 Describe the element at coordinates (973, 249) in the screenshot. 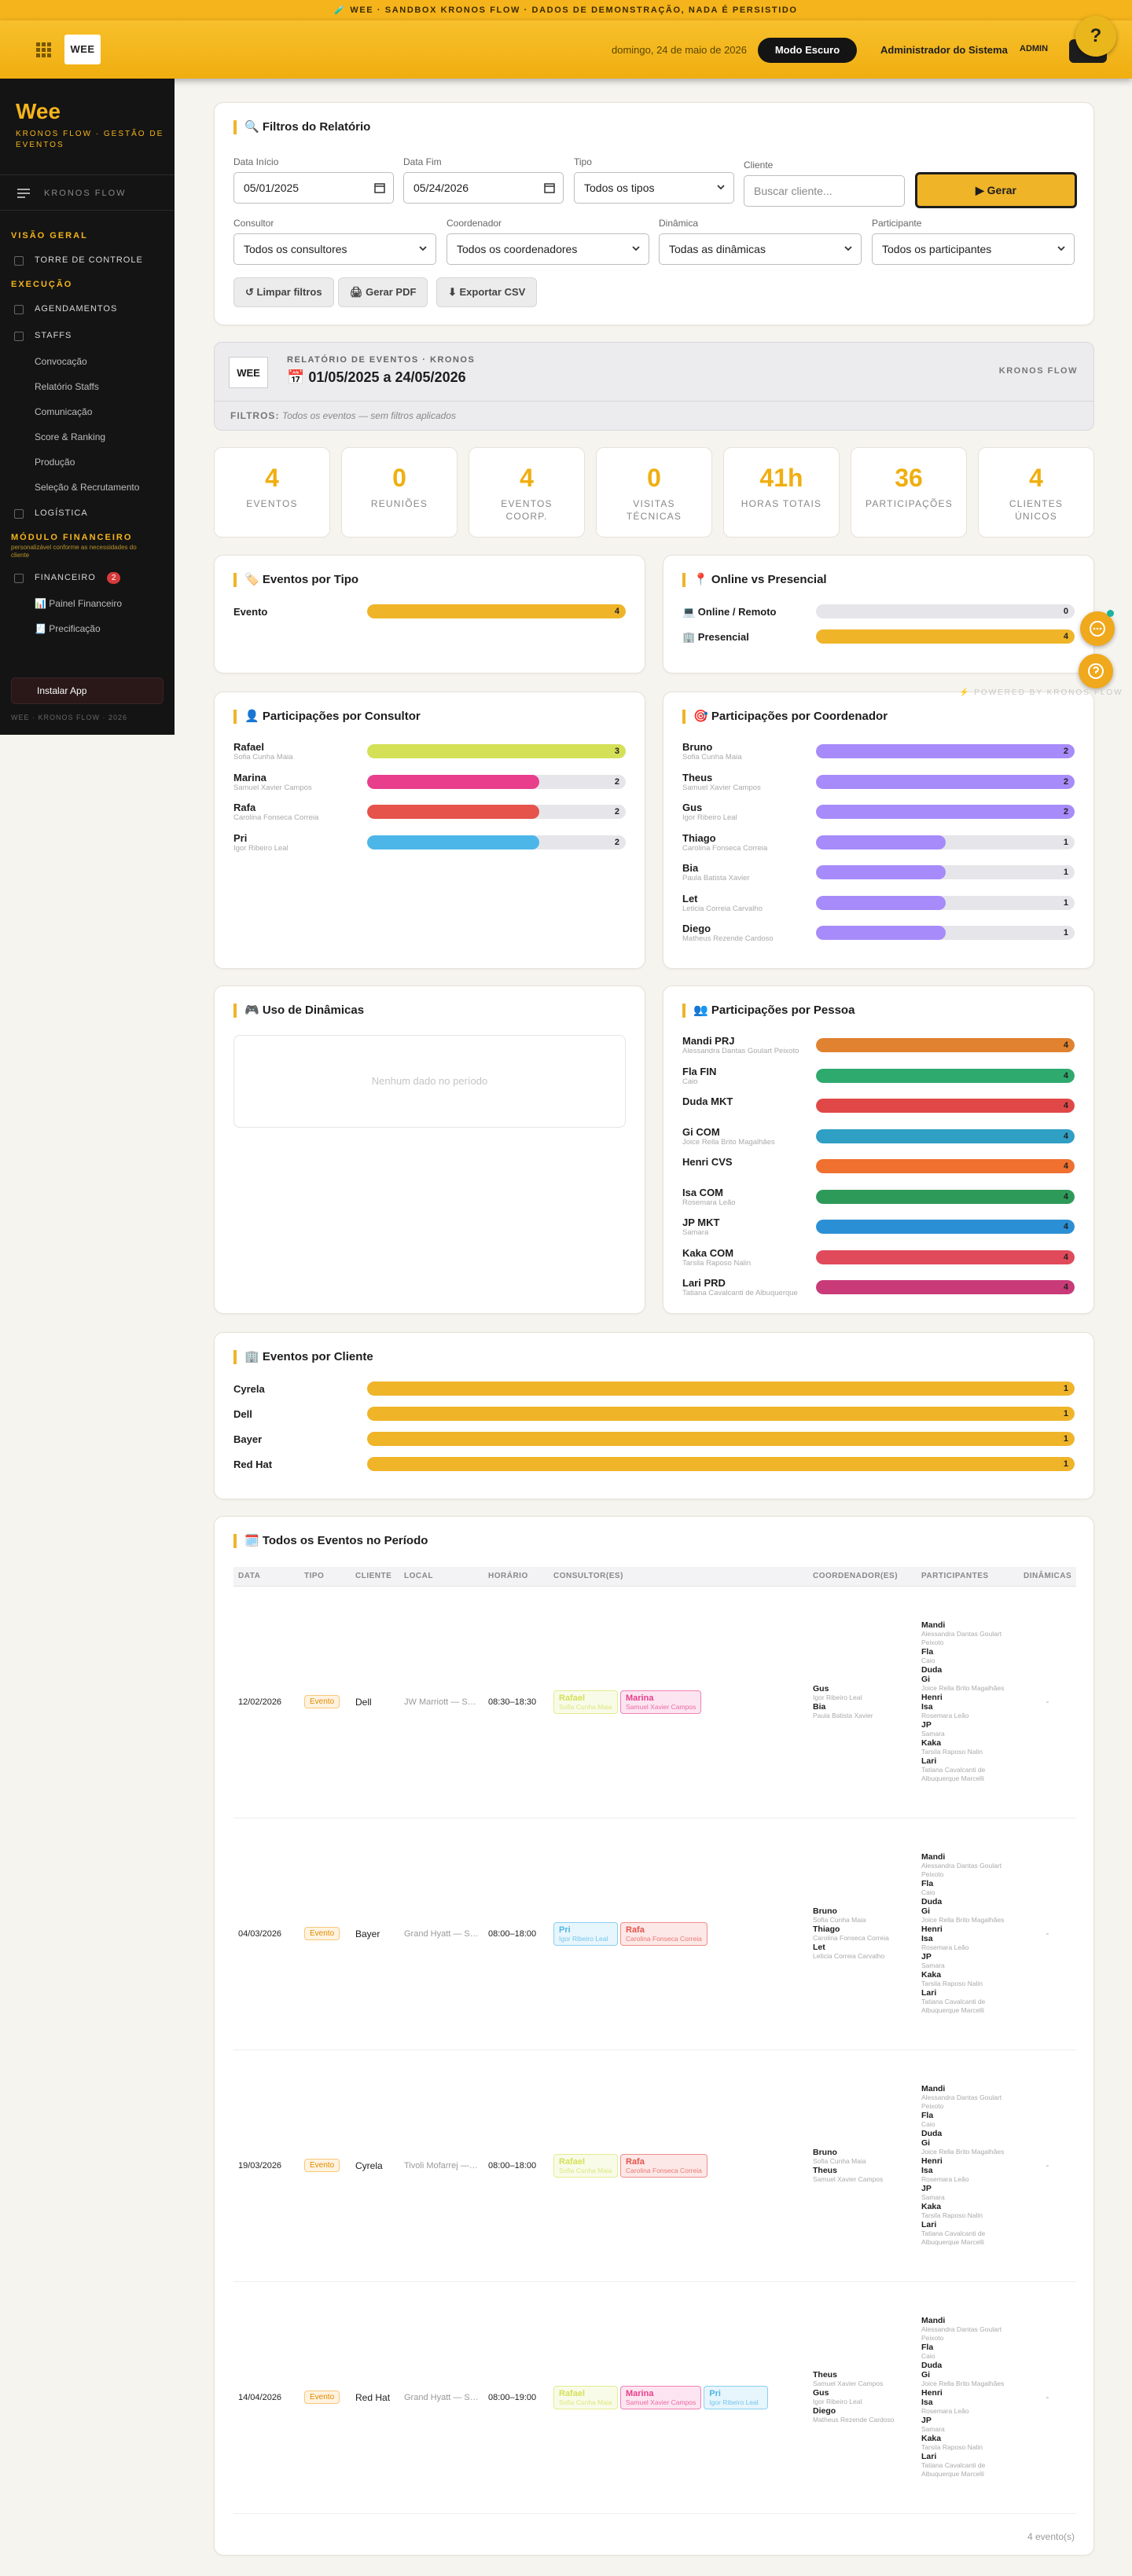

I see `filter-select: Todos os participantes` at that location.